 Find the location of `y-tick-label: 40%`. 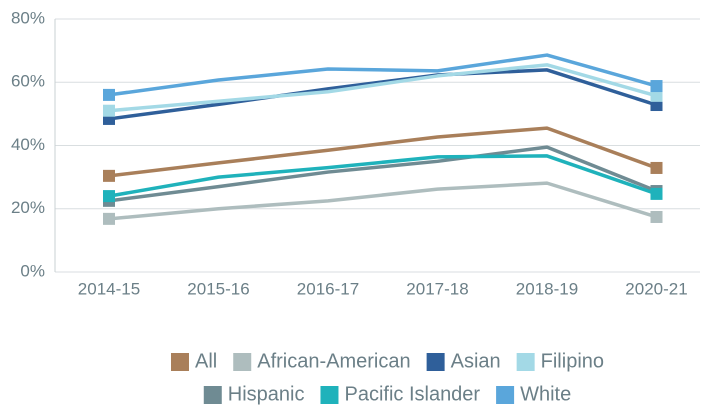

y-tick-label: 40% is located at coordinates (28, 144).